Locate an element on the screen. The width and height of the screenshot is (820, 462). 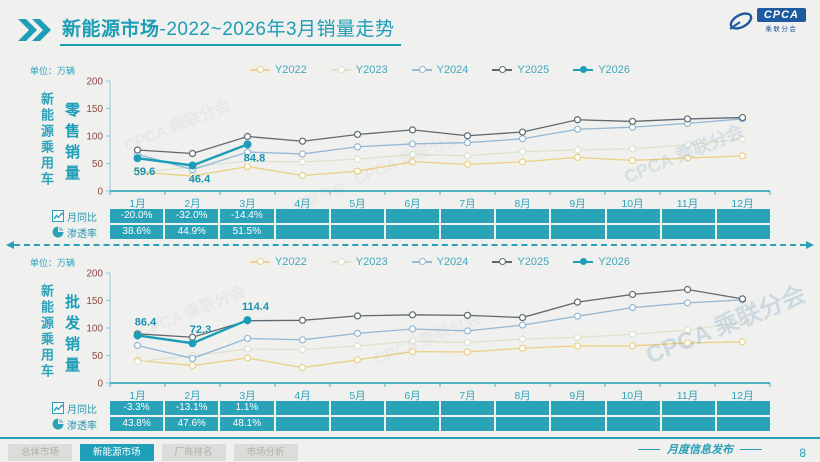
month-label: 12月 is located at coordinates (742, 396).